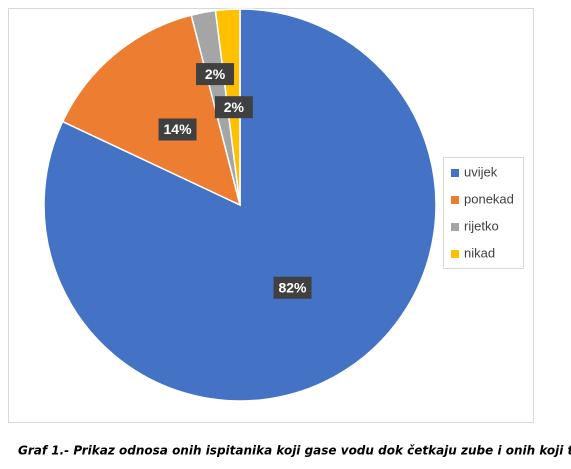  Describe the element at coordinates (481, 225) in the screenshot. I see `legend-label: rijetko` at that location.